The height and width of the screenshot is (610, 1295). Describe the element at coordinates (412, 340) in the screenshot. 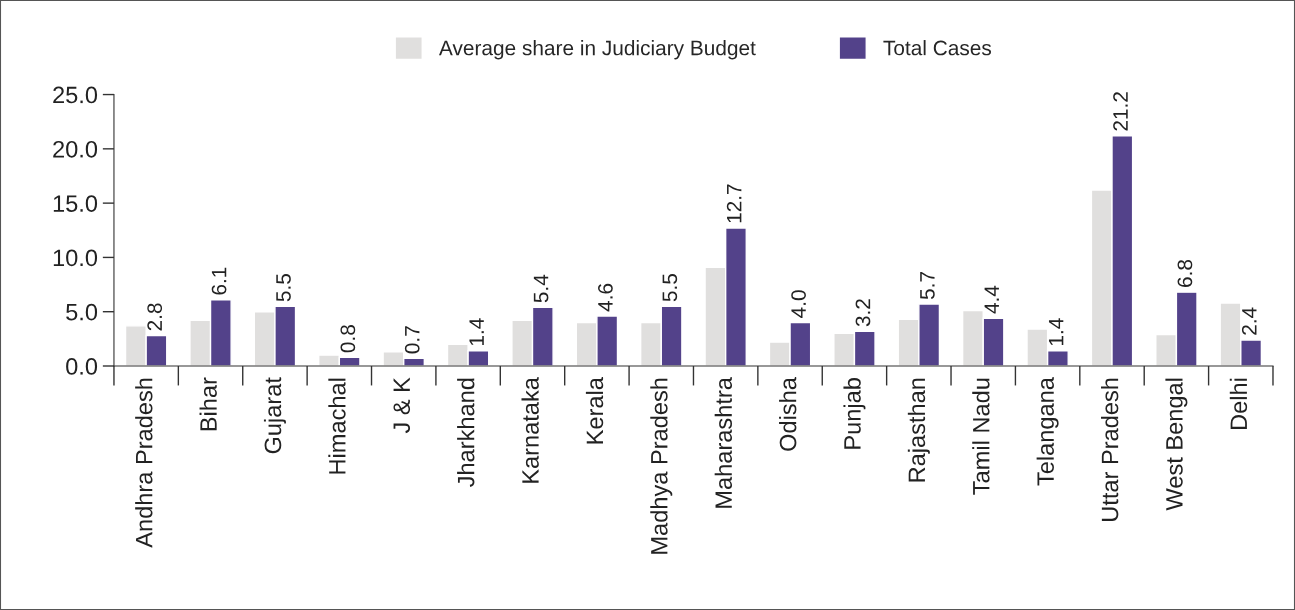

I see `data-label: 0.7` at that location.